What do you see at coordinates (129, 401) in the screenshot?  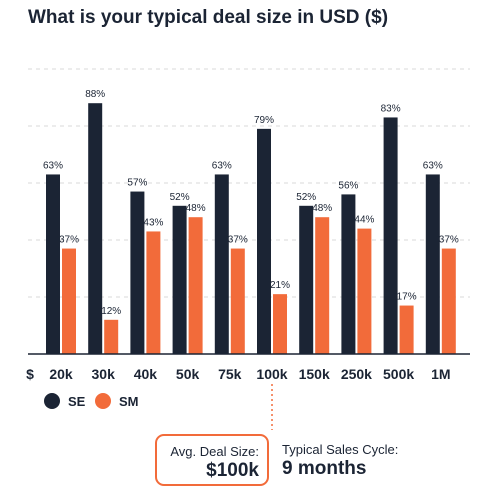 I see `legend-label-sm: SM` at bounding box center [129, 401].